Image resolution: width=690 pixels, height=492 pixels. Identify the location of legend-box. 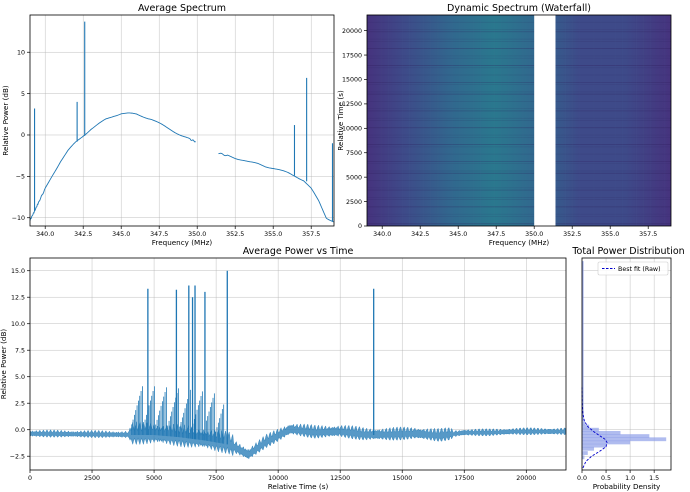
(633, 268).